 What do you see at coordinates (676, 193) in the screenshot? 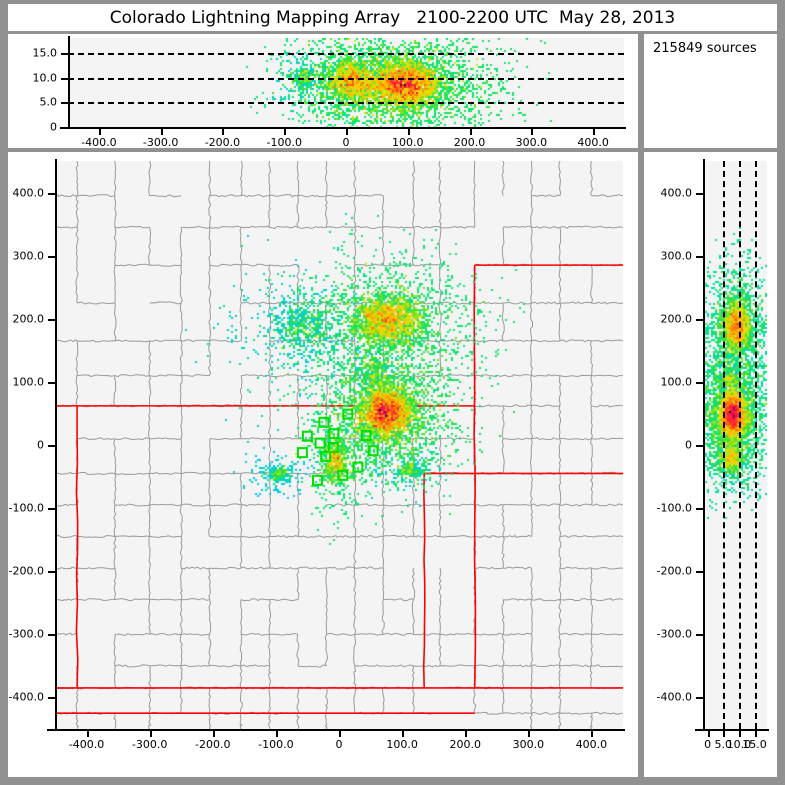
I see `y-tick-label: 400.0` at bounding box center [676, 193].